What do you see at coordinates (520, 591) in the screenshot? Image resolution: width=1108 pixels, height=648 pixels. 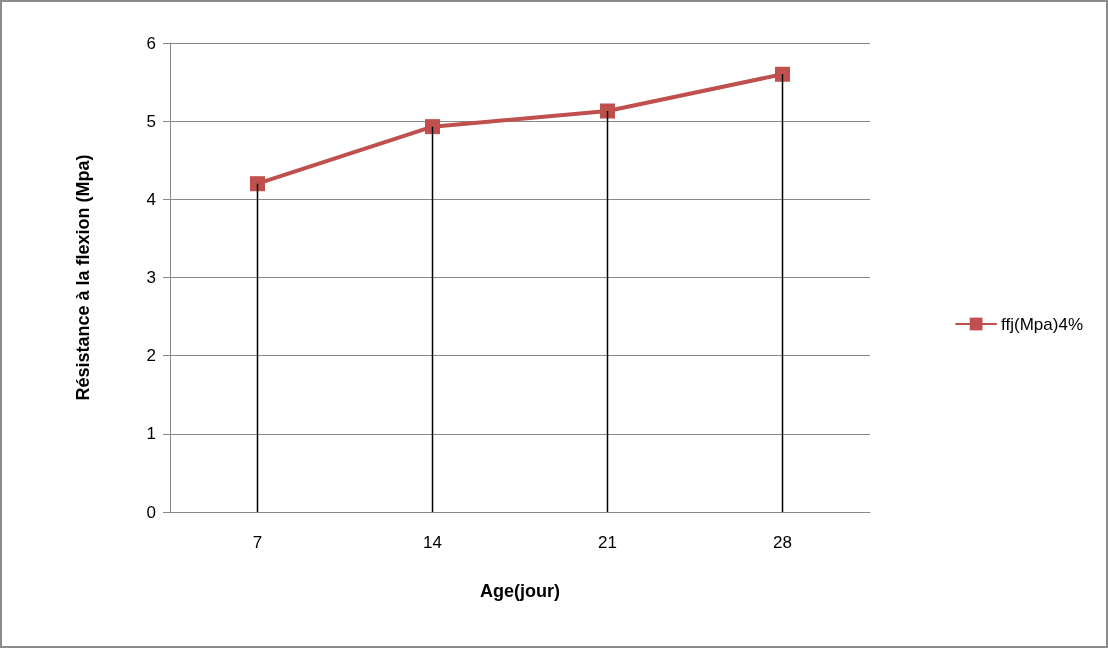 I see `x-axis-title: Age(jour)` at bounding box center [520, 591].